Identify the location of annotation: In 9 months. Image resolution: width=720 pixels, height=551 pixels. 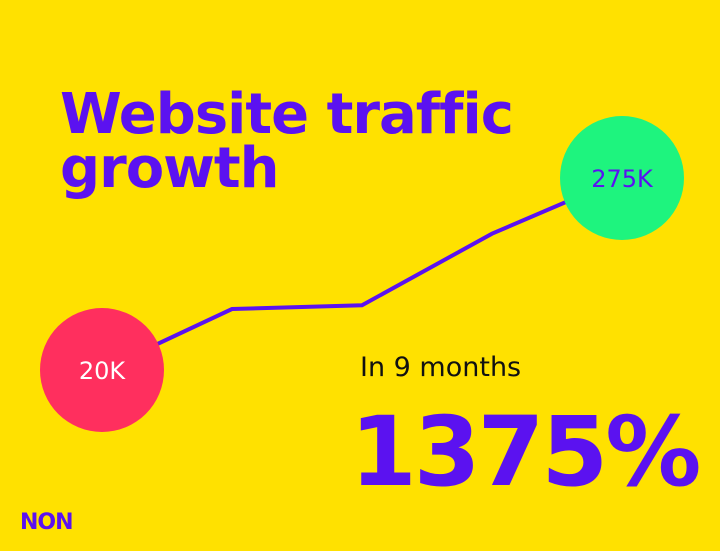
(441, 367).